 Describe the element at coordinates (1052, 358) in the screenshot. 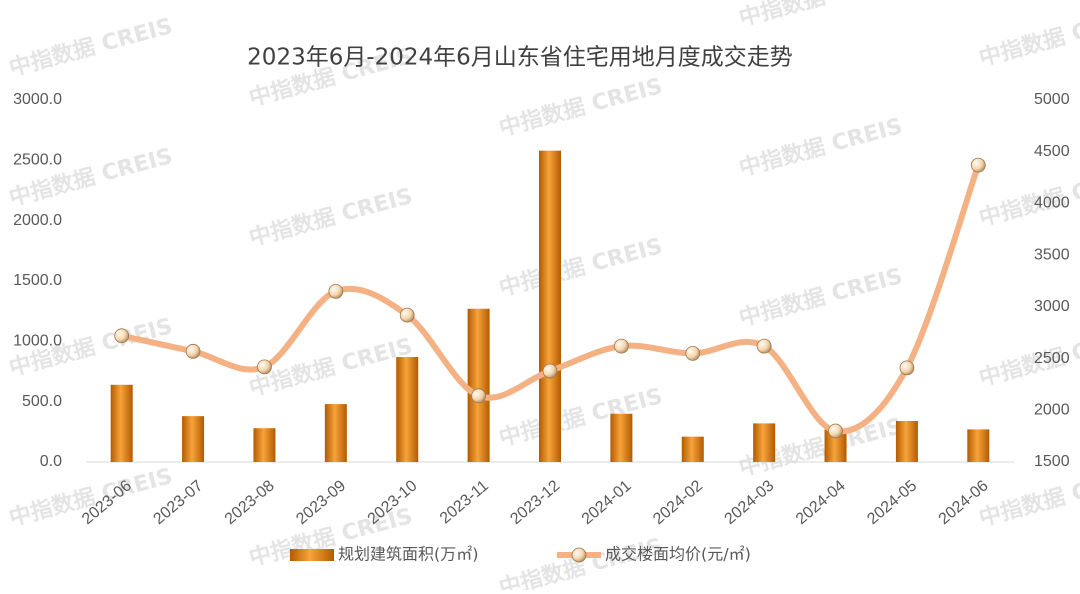

I see `y2-tick-label: 2500` at that location.